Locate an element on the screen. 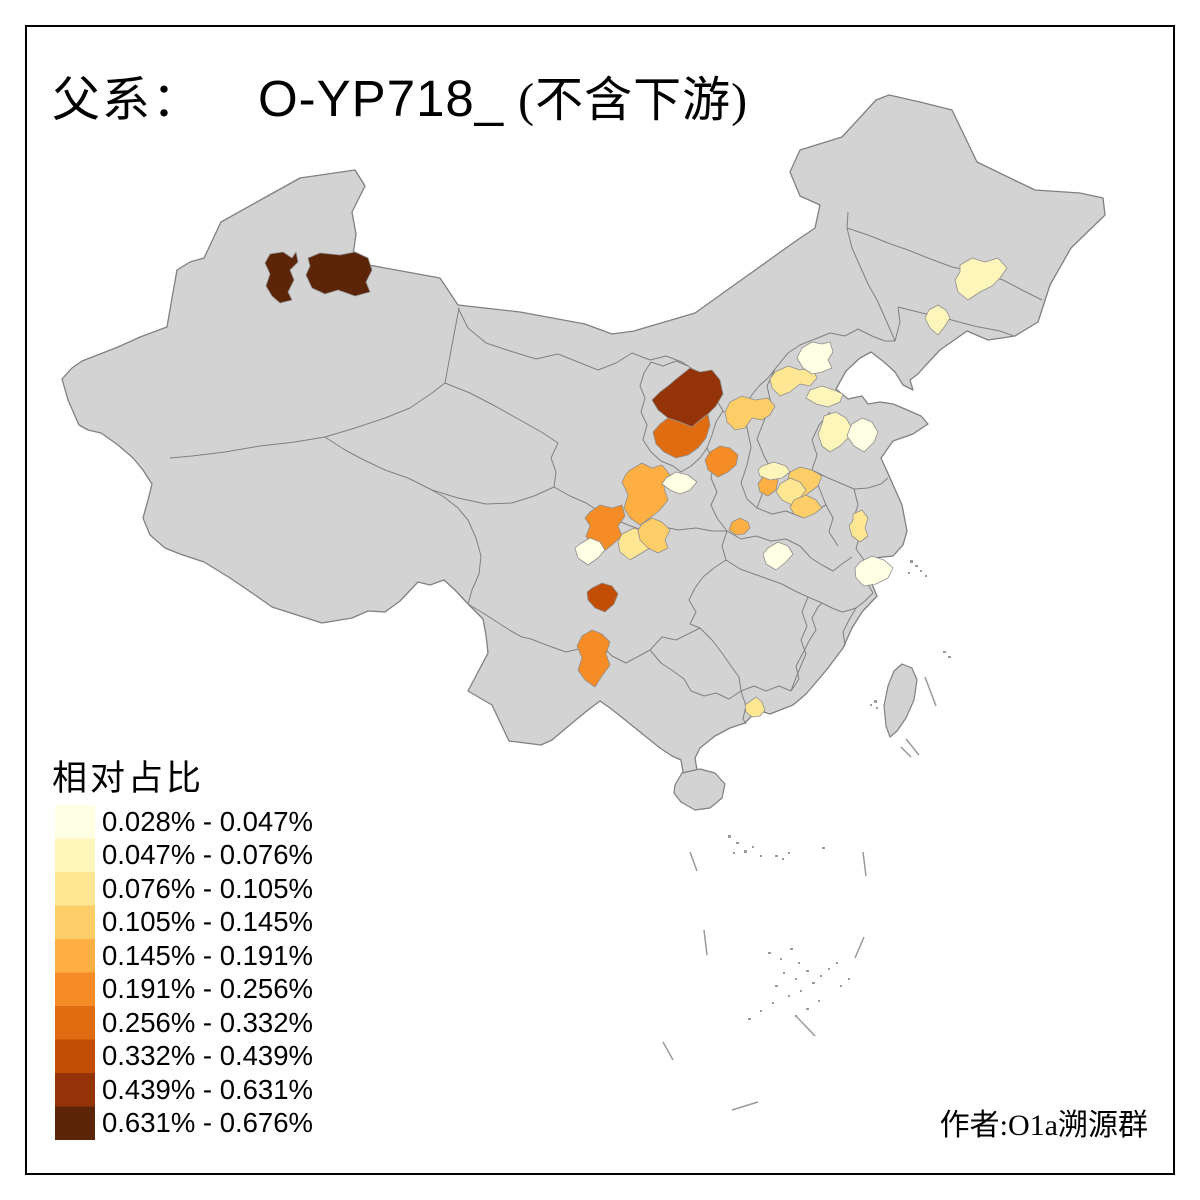 Image resolution: width=1200 pixels, height=1200 pixels. legend-swatch-column is located at coordinates (75, 972).